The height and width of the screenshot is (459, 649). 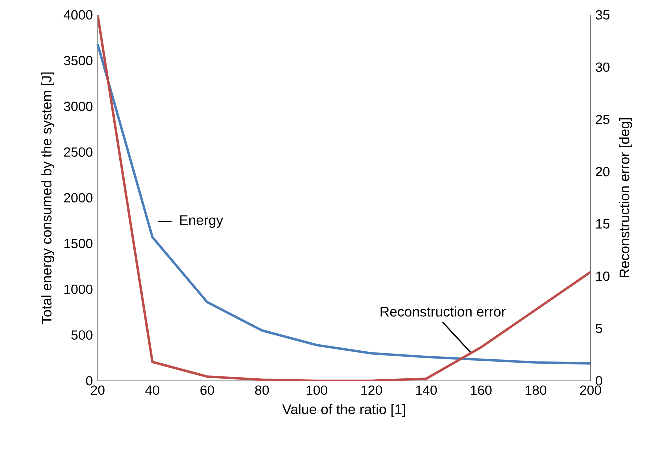 What do you see at coordinates (78, 244) in the screenshot?
I see `y-tick-label: 1500` at bounding box center [78, 244].